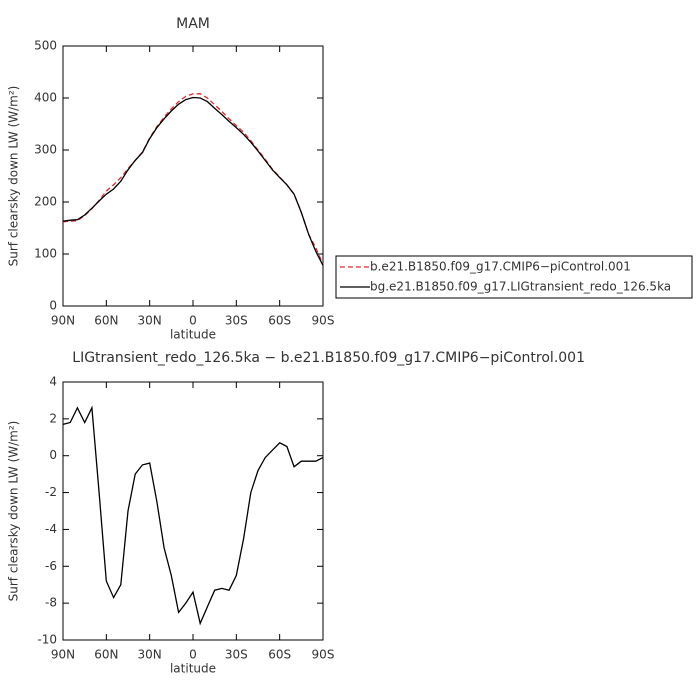  What do you see at coordinates (500, 267) in the screenshot?
I see `legend-label: b.e21.B1850.f09_g17.CMIP6−piControl.001` at bounding box center [500, 267].